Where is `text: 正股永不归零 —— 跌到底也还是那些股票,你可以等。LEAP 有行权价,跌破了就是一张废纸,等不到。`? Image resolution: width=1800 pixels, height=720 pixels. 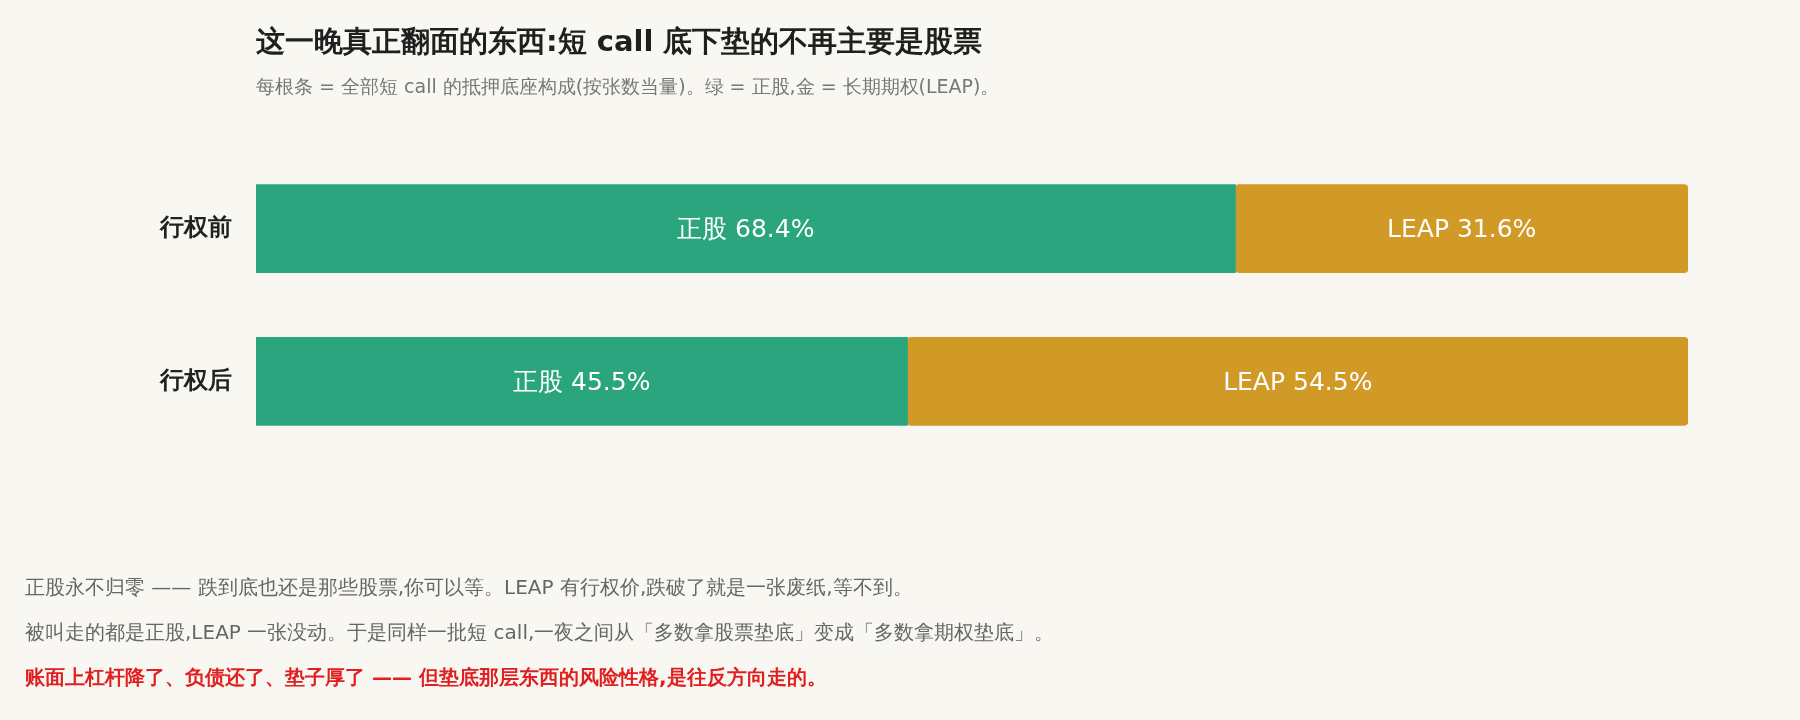 text: 正股永不归零 —— 跌到底也还是那些股票,你可以等。LEAP 有行权价,跌破了就是一张废纸,等不到。 is located at coordinates (469, 587).